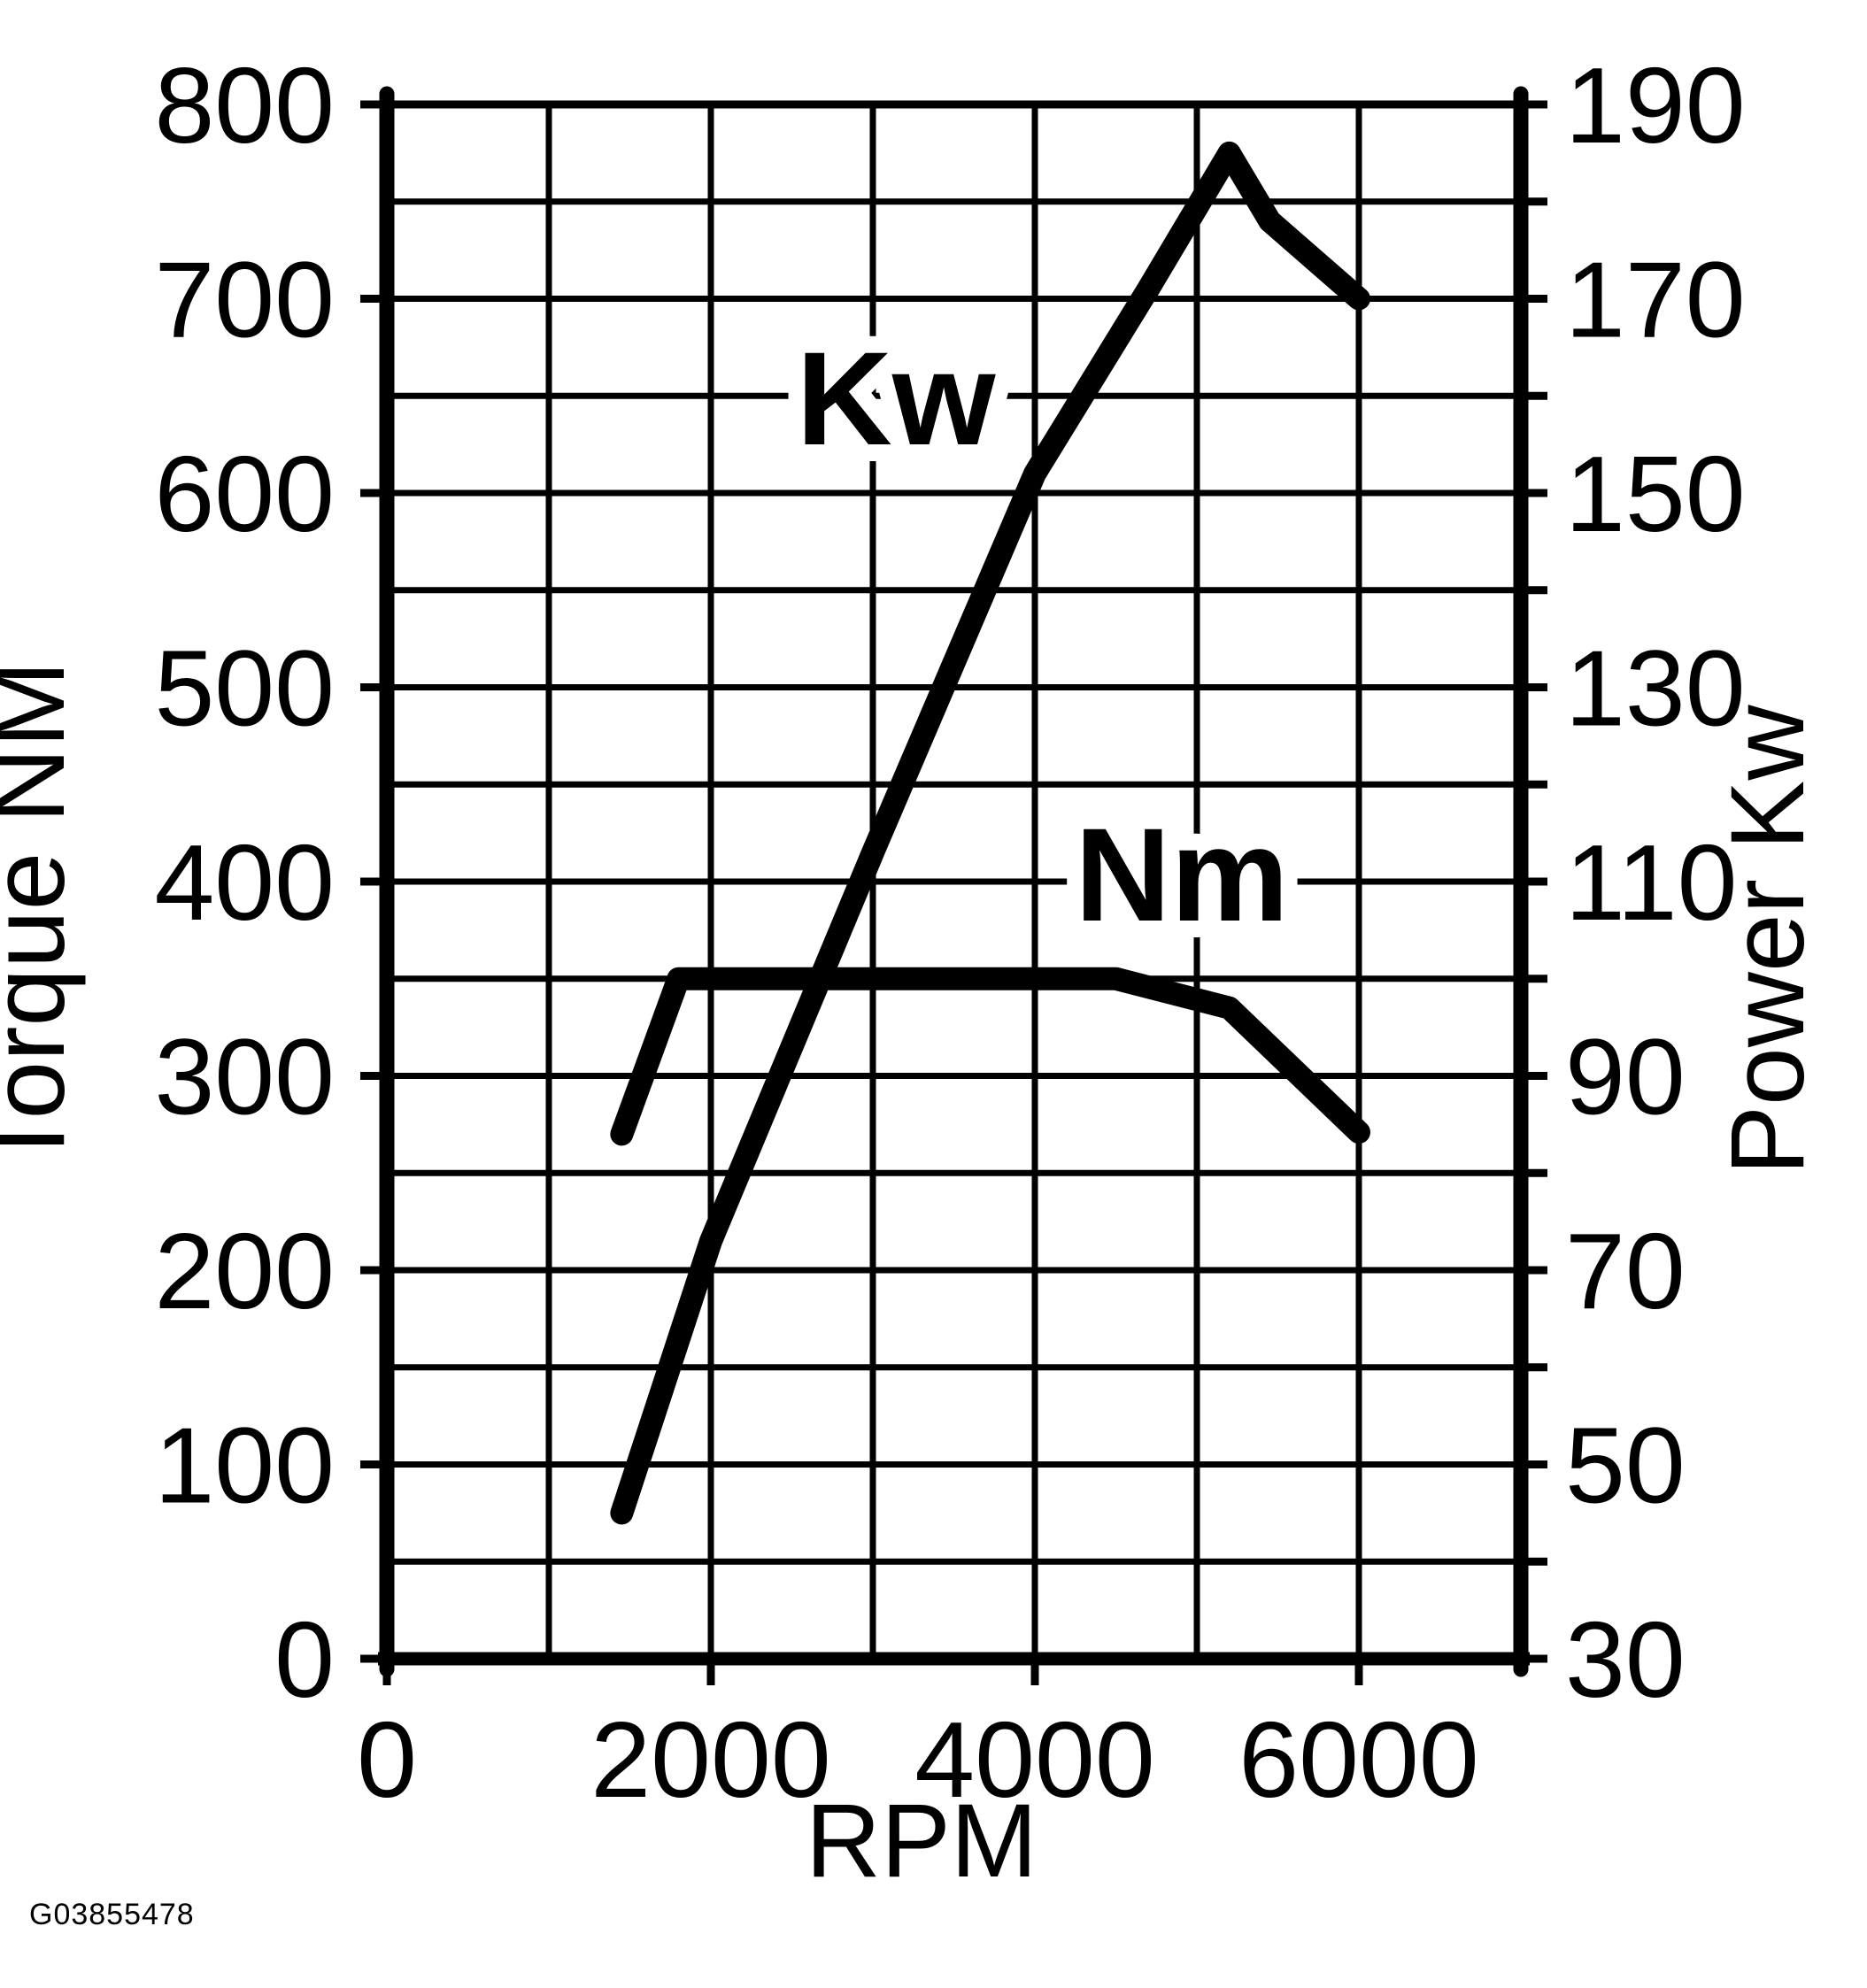 The image size is (1867, 1988). Describe the element at coordinates (1651, 882) in the screenshot. I see `y-right-tick-label: 110` at that location.